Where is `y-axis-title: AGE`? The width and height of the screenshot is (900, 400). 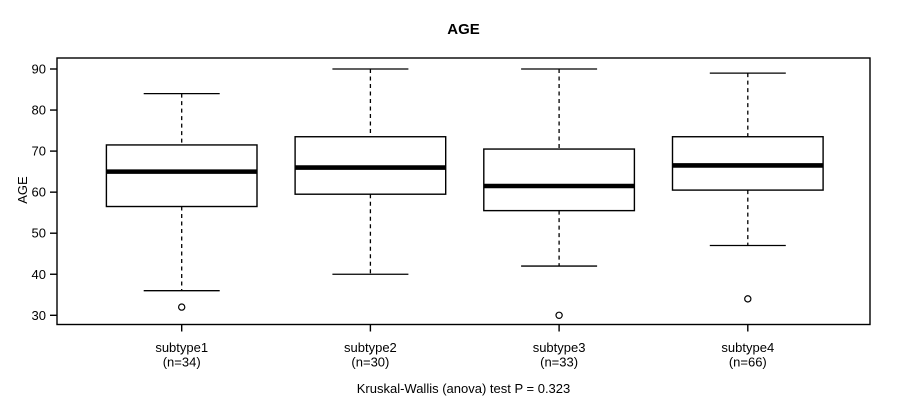
y-axis-title: AGE is located at coordinates (22, 190).